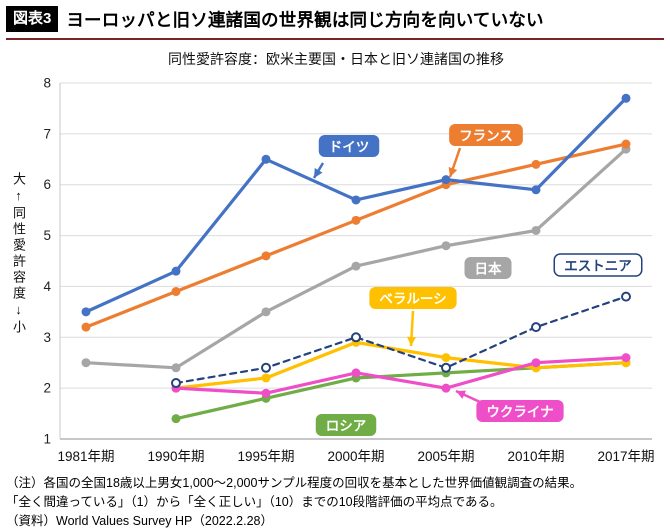  Describe the element at coordinates (412, 299) in the screenshot. I see `series-label: ベラルーシ` at that location.